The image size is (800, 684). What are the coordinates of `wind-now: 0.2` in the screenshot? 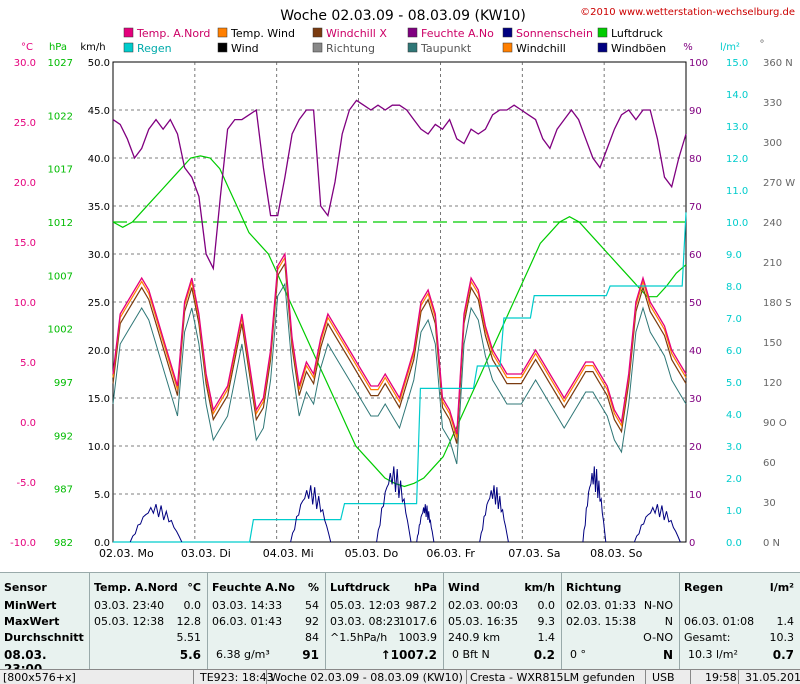 It's located at (544, 655).